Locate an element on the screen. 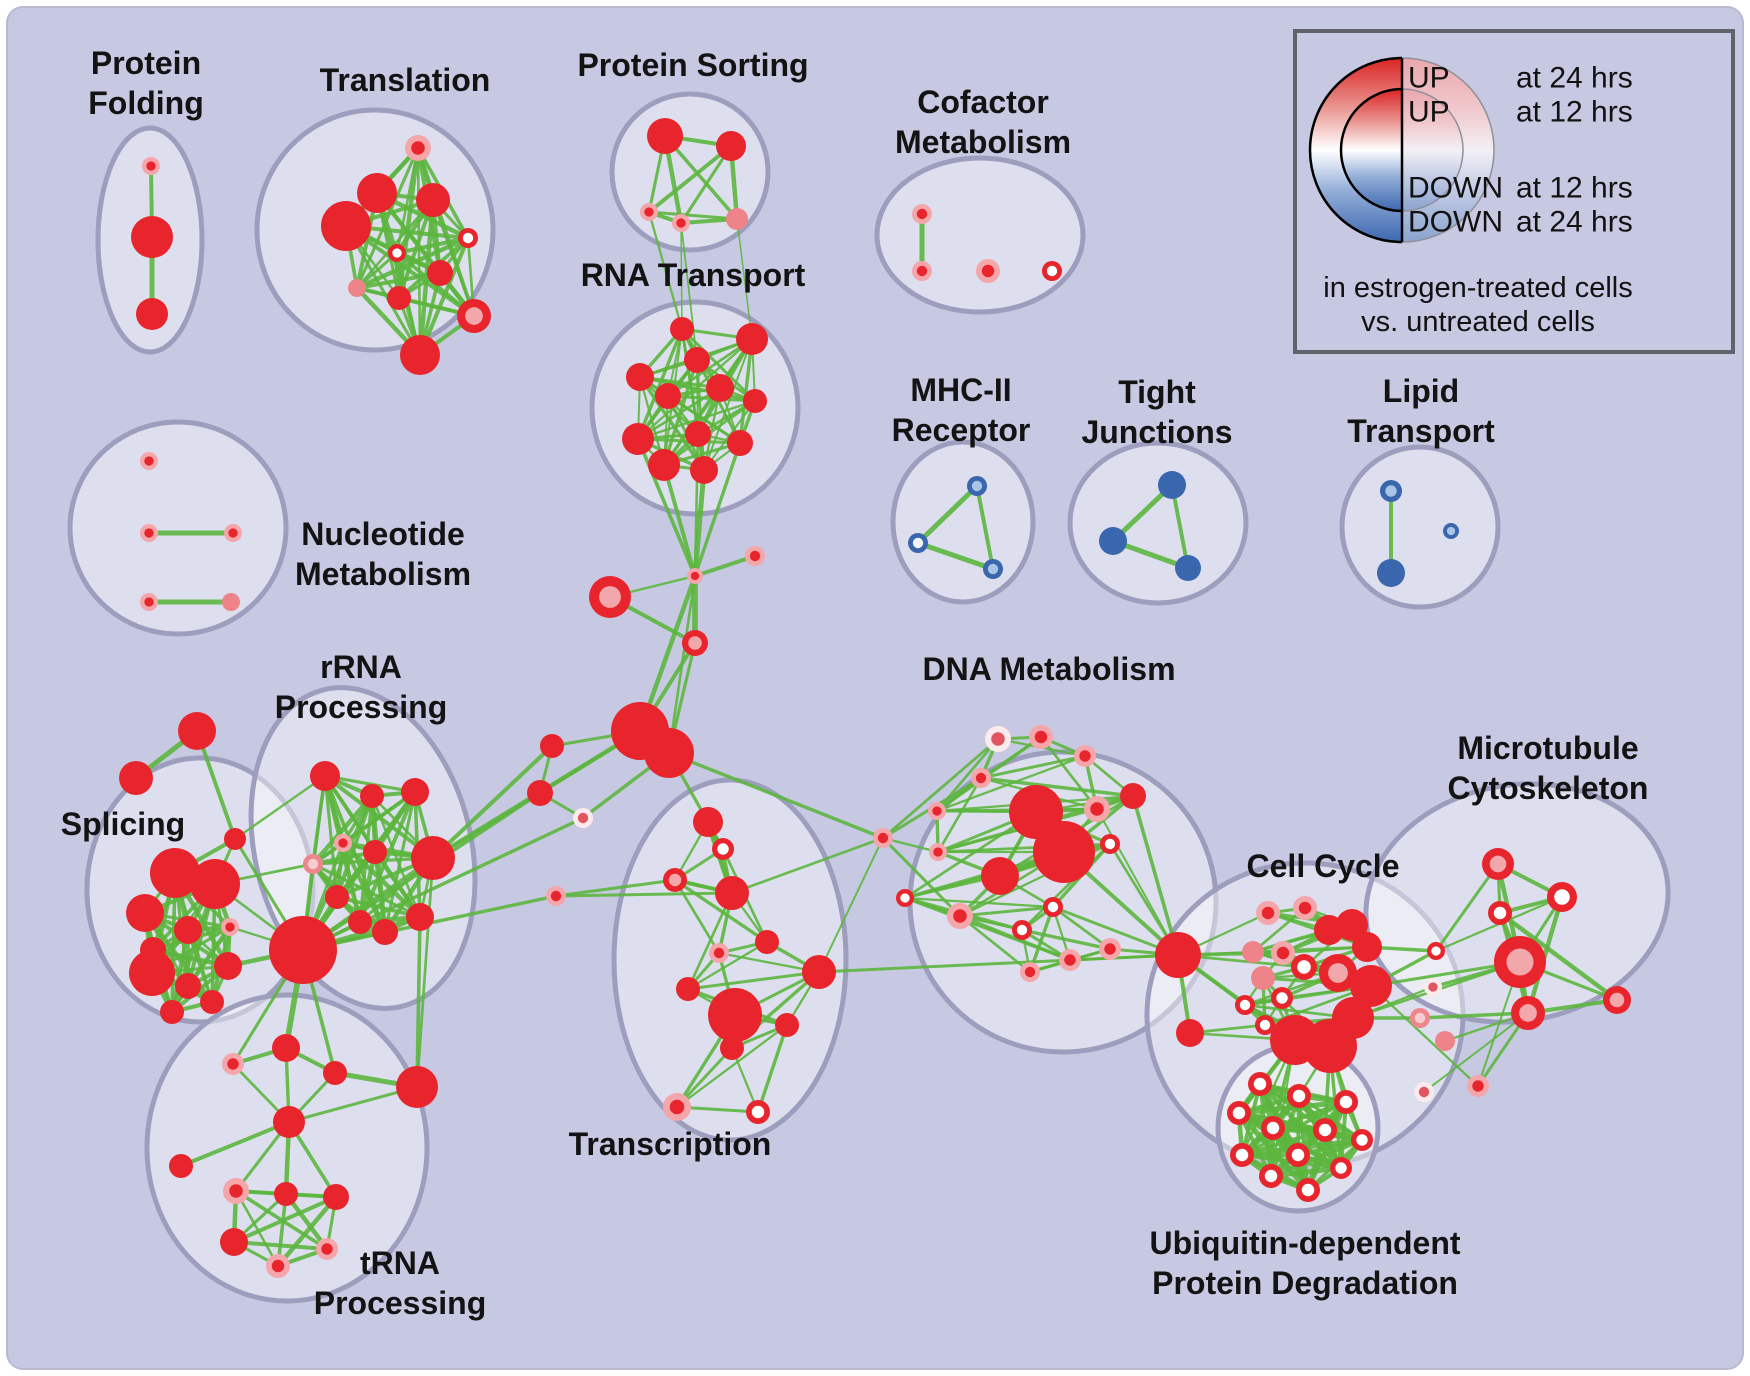 This screenshot has width=1750, height=1376. cluster-label-tight-junctions: Tight is located at coordinates (1157, 392).